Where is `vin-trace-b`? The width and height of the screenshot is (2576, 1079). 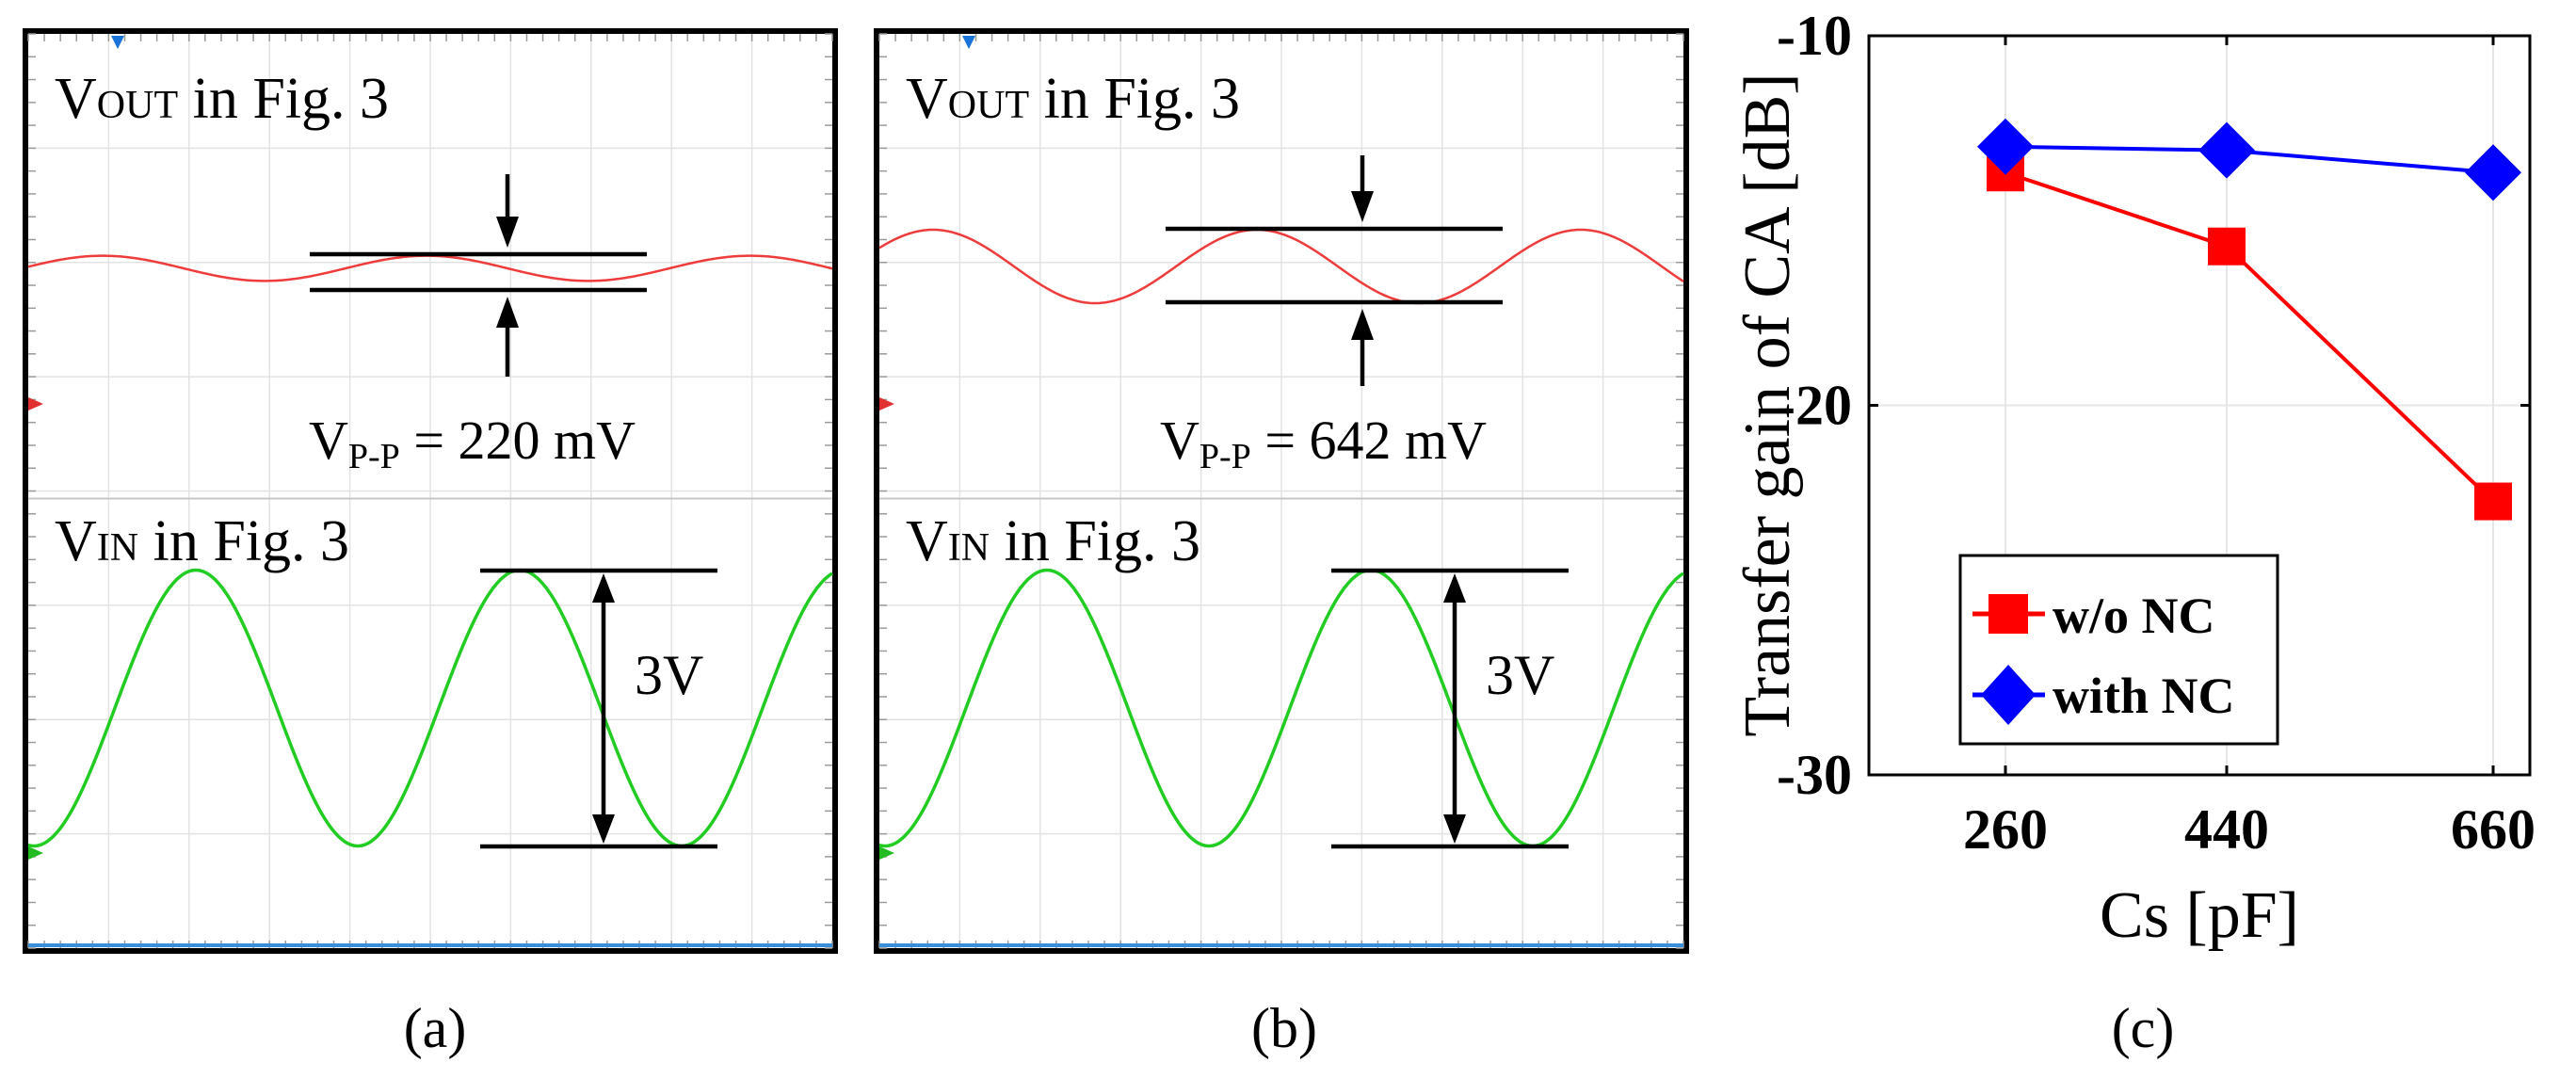
vin-trace-b is located at coordinates (1281, 708).